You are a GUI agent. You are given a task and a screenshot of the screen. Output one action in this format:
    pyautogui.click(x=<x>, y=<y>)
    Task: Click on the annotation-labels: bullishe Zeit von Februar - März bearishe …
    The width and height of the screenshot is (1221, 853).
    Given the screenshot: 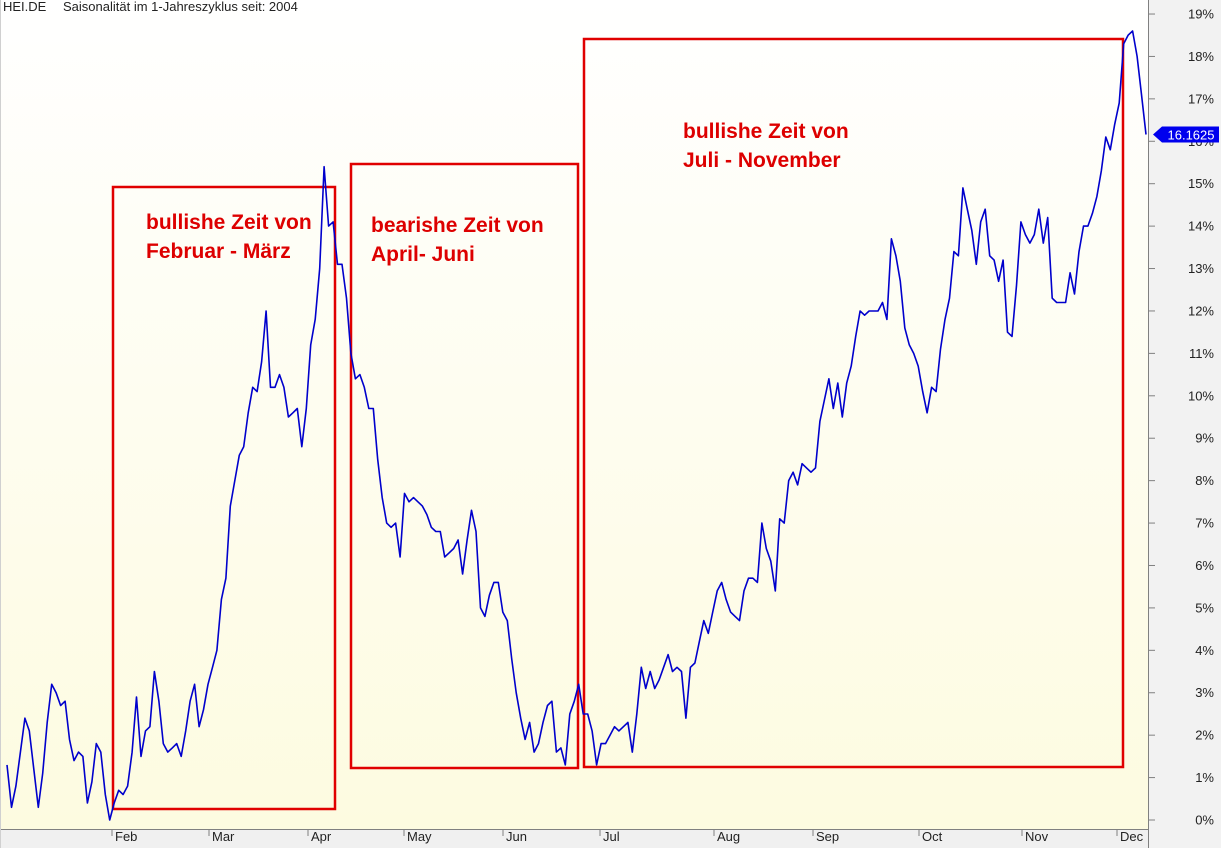 What is the action you would take?
    pyautogui.click(x=497, y=193)
    